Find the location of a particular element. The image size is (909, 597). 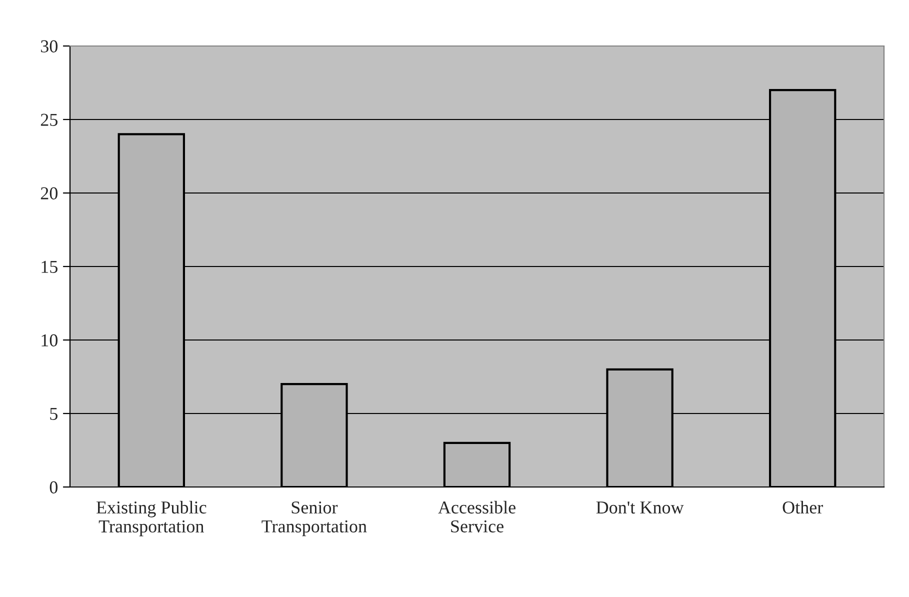

x-tick-label: Accessible Service is located at coordinates (477, 516).